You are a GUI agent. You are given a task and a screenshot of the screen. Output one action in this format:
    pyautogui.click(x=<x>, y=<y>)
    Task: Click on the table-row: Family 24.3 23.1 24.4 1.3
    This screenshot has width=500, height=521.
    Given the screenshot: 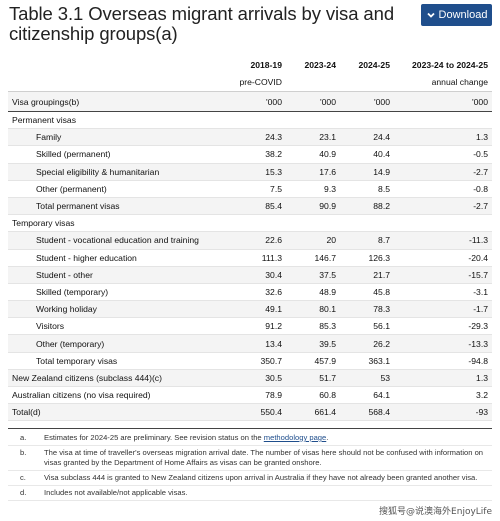 What is the action you would take?
    pyautogui.click(x=250, y=137)
    